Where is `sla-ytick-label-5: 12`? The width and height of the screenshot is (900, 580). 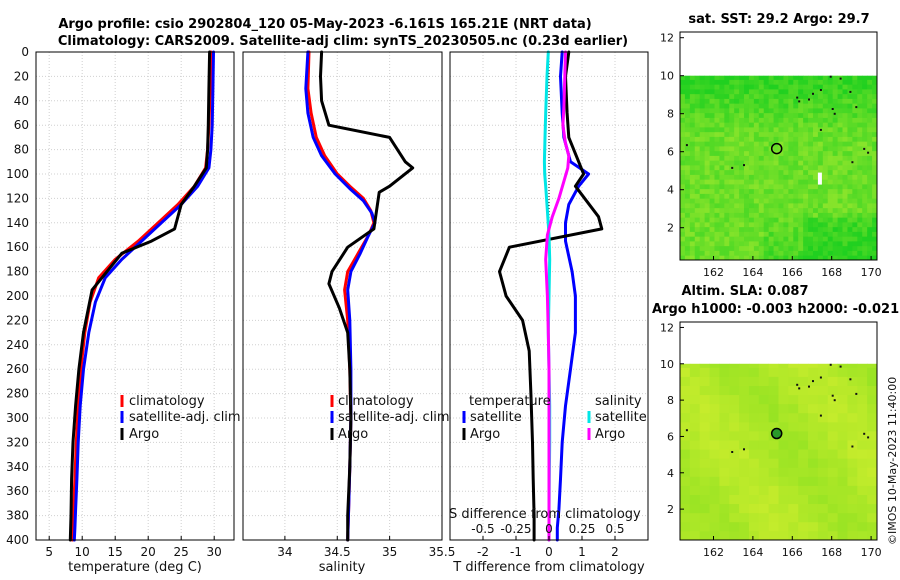
sla-ytick-label-5: 12 is located at coordinates (667, 327).